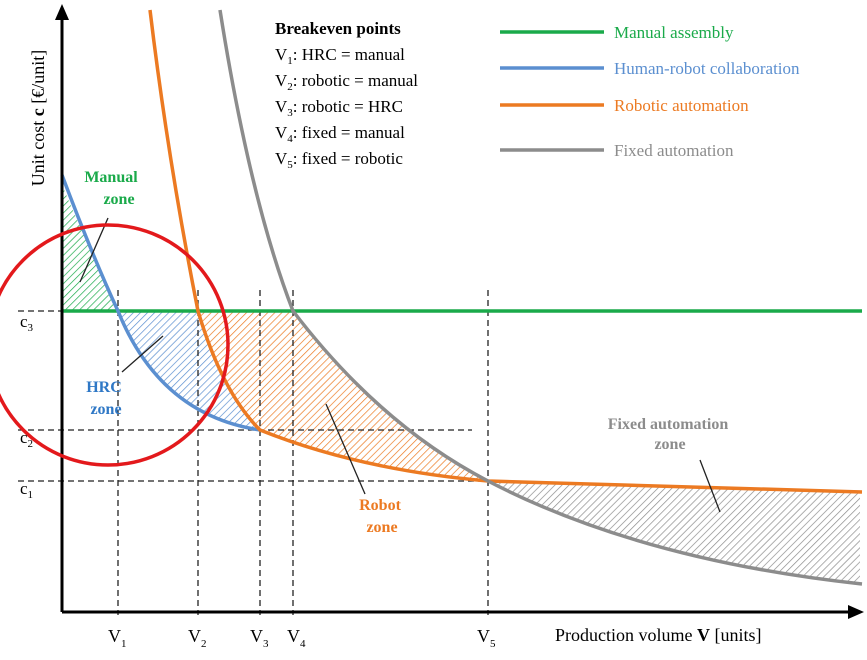 This screenshot has width=867, height=660. What do you see at coordinates (27, 323) in the screenshot?
I see `tick-label-c3: c3` at bounding box center [27, 323].